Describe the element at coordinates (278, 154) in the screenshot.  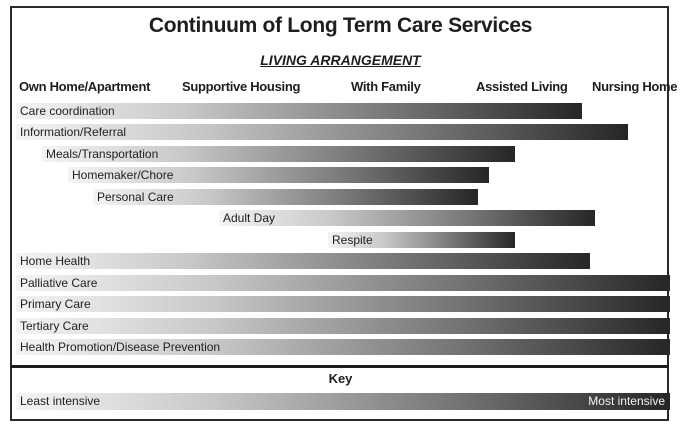
I see `service-bar-meals-transportation: Meals/Transportation` at that location.